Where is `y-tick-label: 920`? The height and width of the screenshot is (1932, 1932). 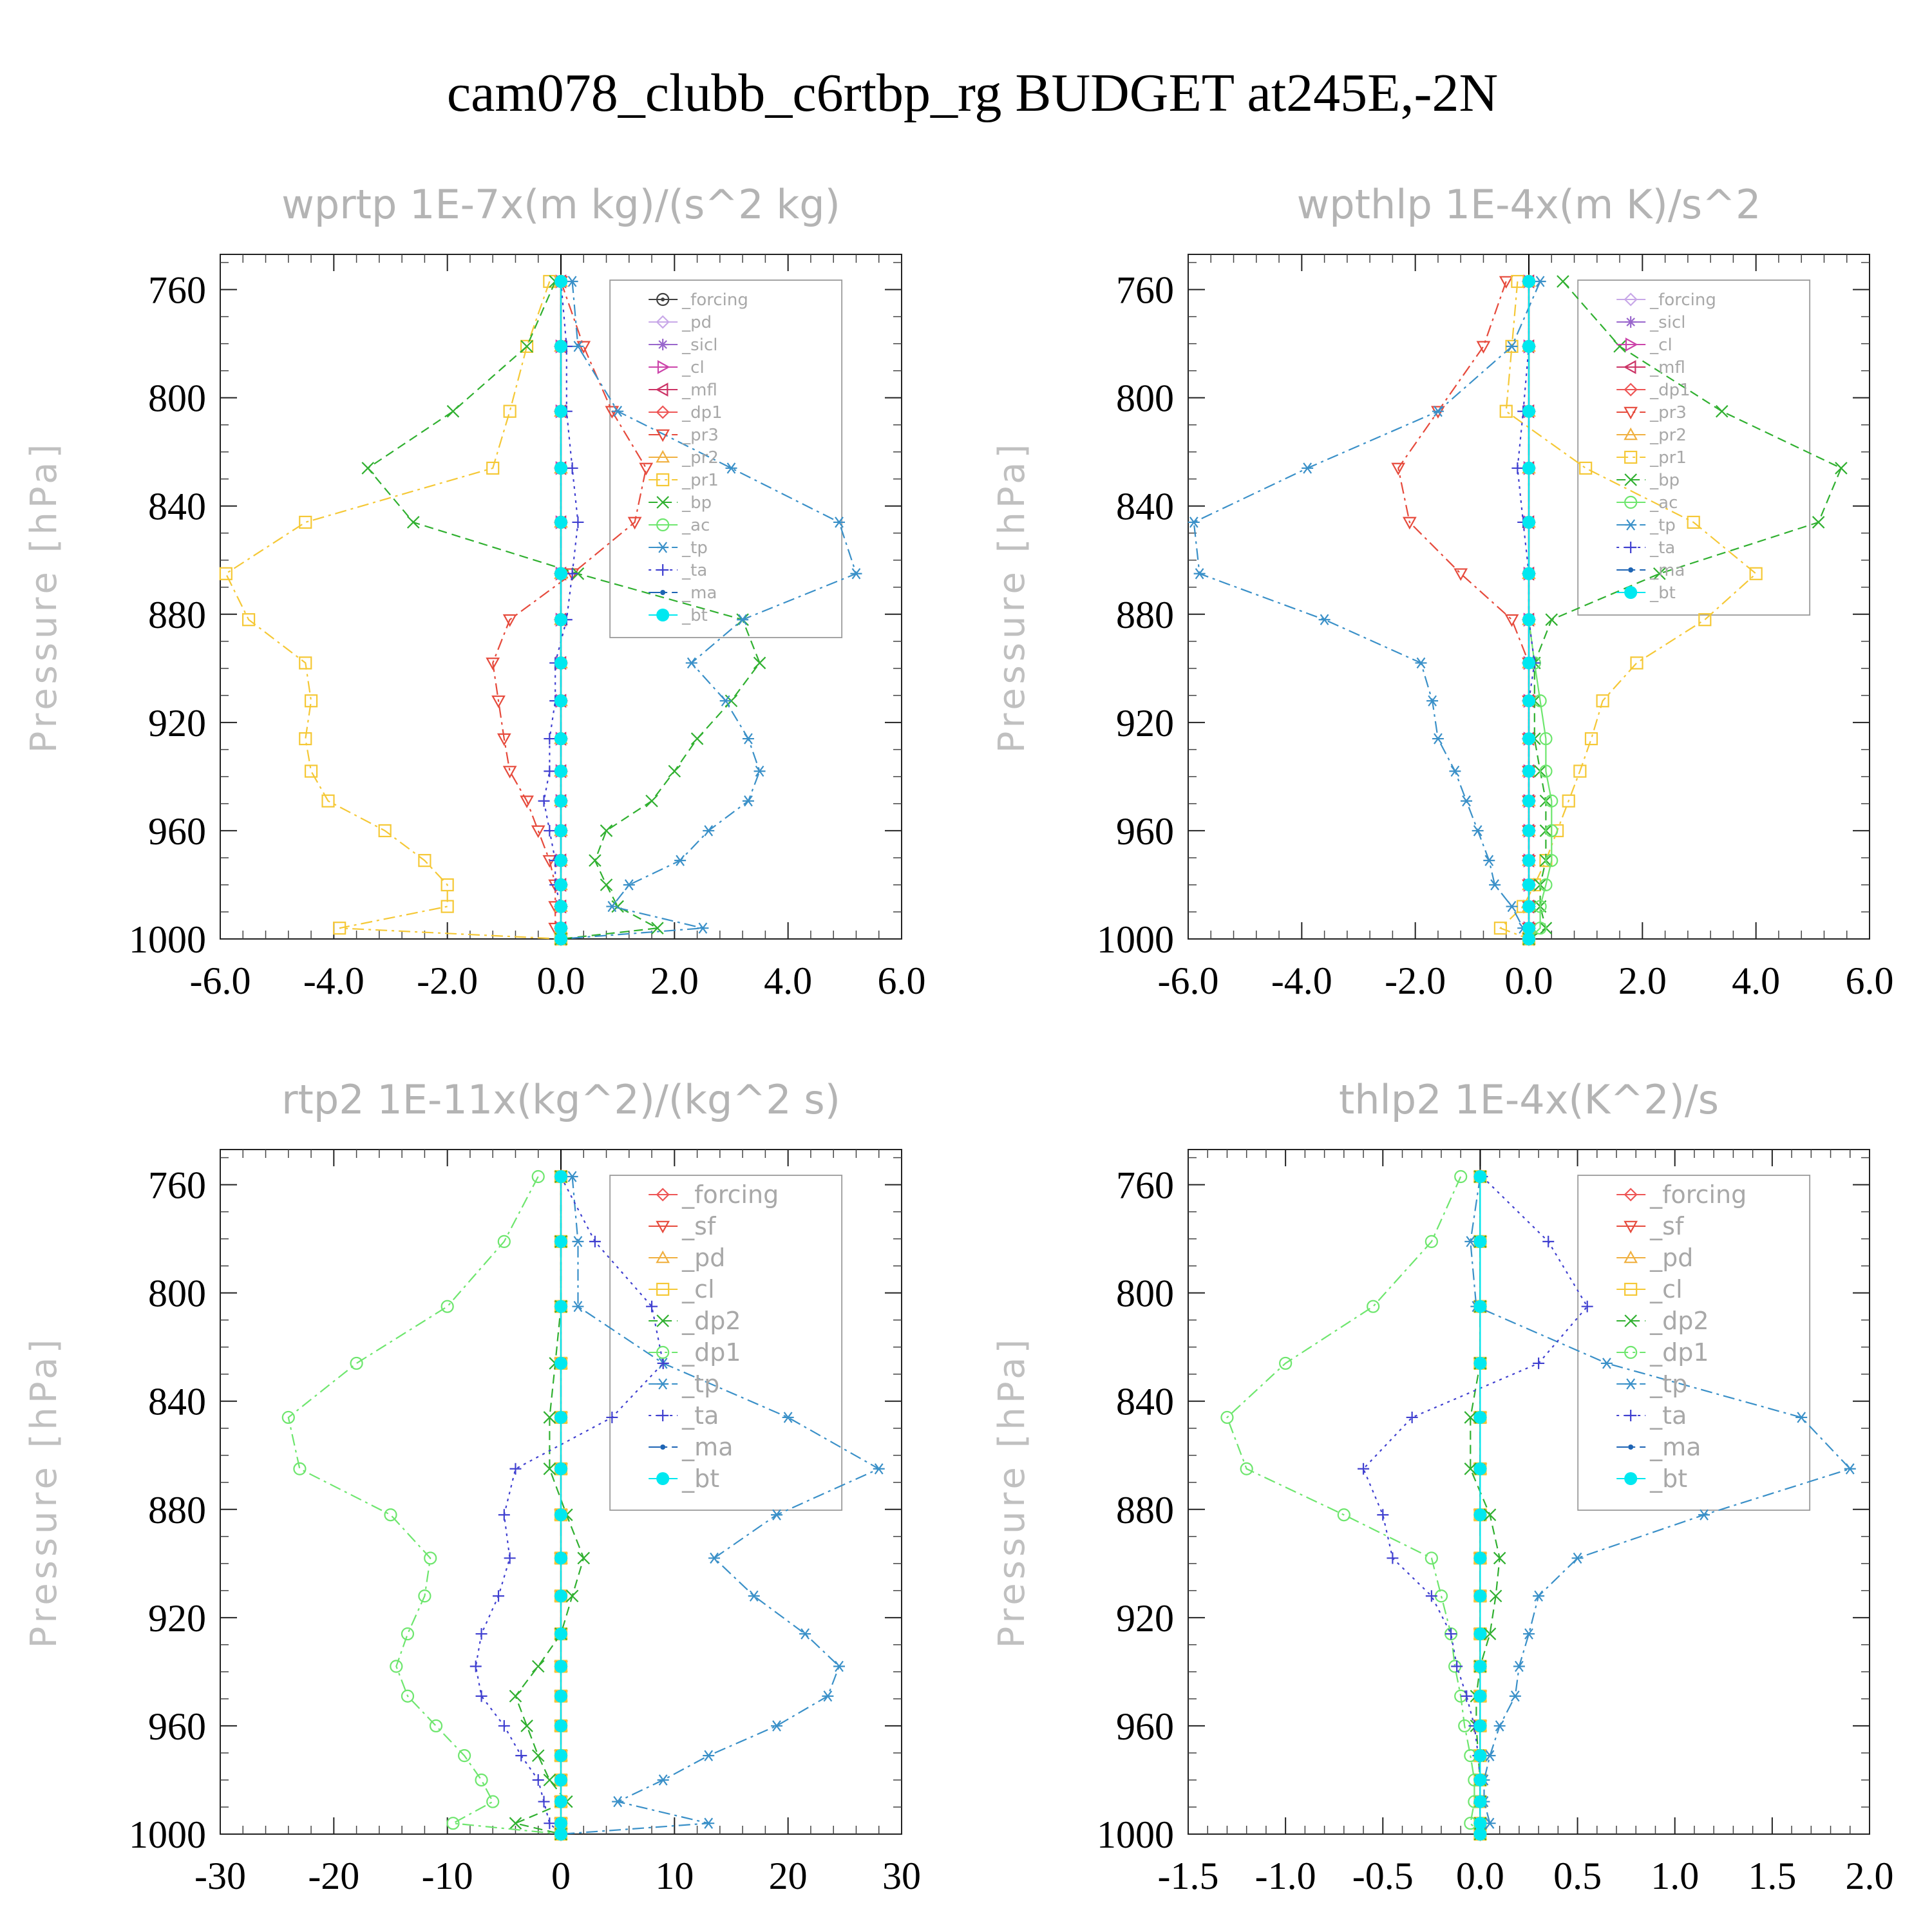
y-tick-label: 920 is located at coordinates (1145, 1618).